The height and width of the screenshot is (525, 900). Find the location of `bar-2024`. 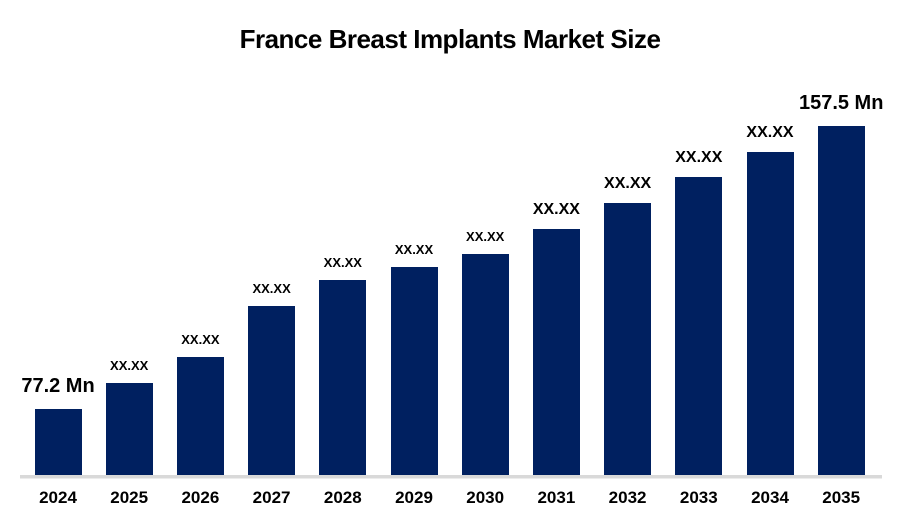

bar-2024 is located at coordinates (58, 442).